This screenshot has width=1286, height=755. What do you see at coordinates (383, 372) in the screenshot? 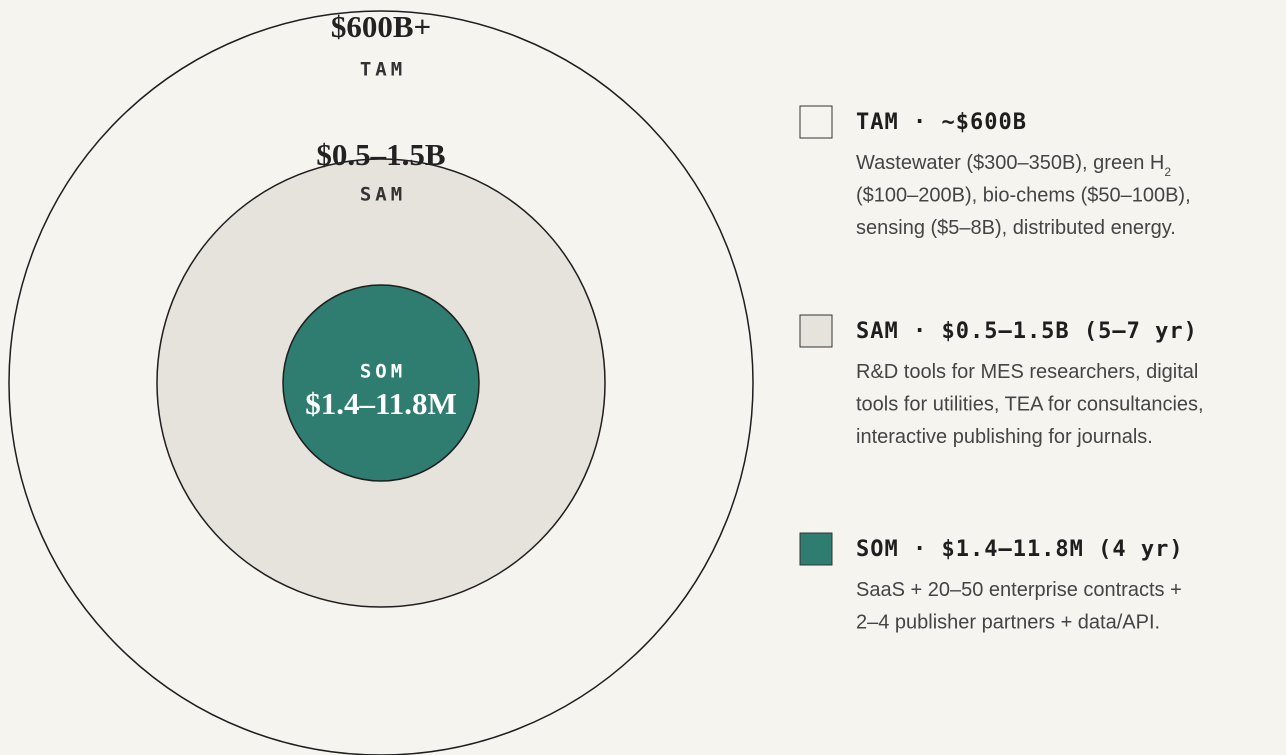
I see `circle-label: SOM` at bounding box center [383, 372].